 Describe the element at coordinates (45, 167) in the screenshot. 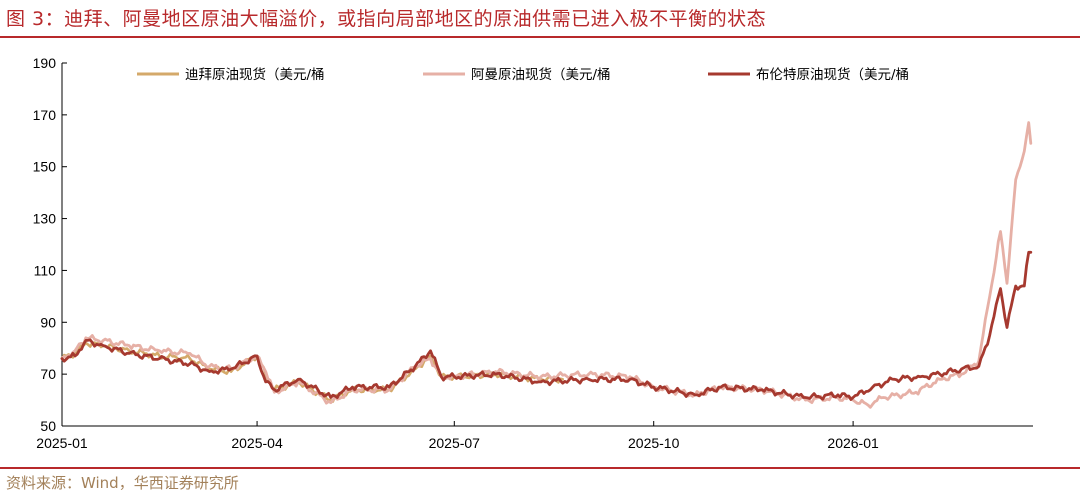

I see `y-tick-label: 150` at that location.